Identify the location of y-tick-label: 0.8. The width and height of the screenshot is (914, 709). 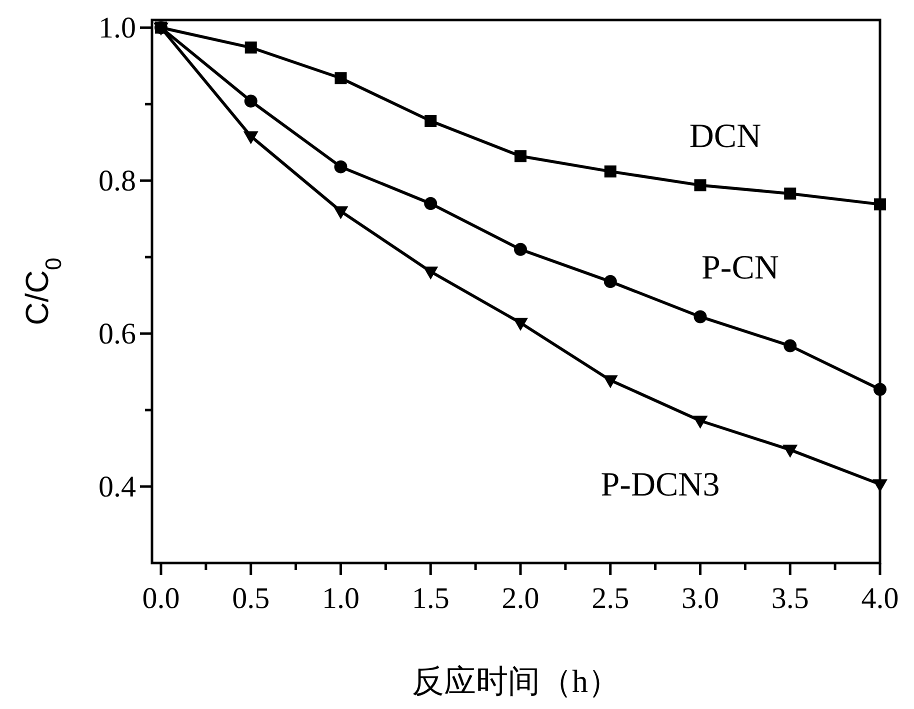
(117, 181).